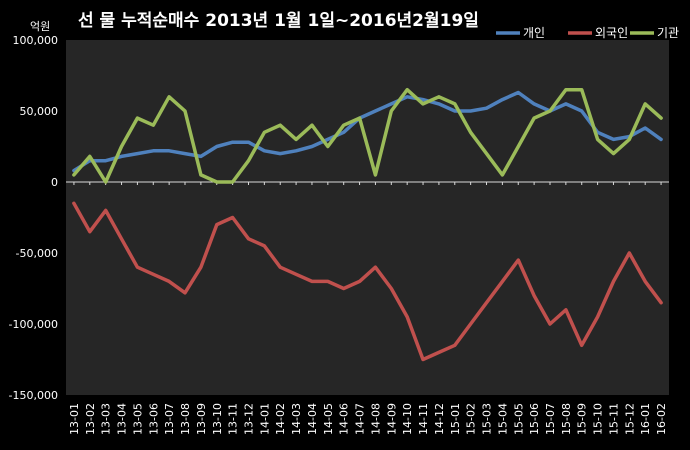  Describe the element at coordinates (40, 26) in the screenshot. I see `y-unit-label: 억원` at that location.